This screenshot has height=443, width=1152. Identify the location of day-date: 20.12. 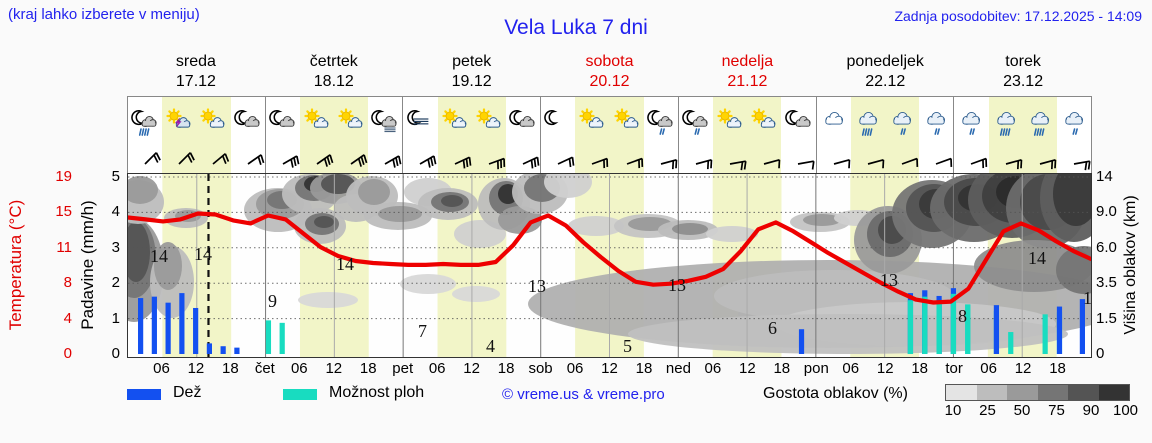
(609, 81).